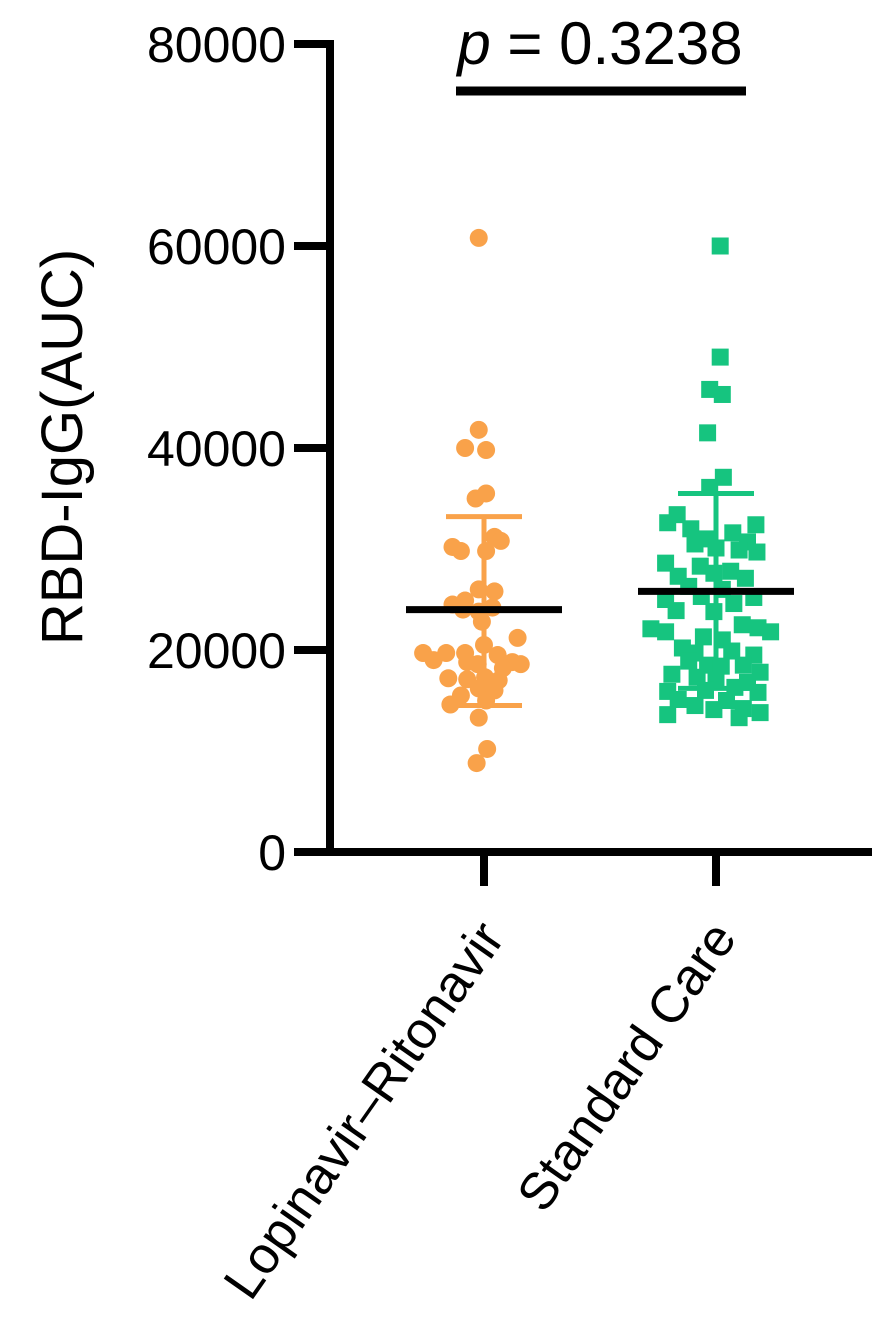  I want to click on p-value-label: p = 0.3238, so click(598, 43).